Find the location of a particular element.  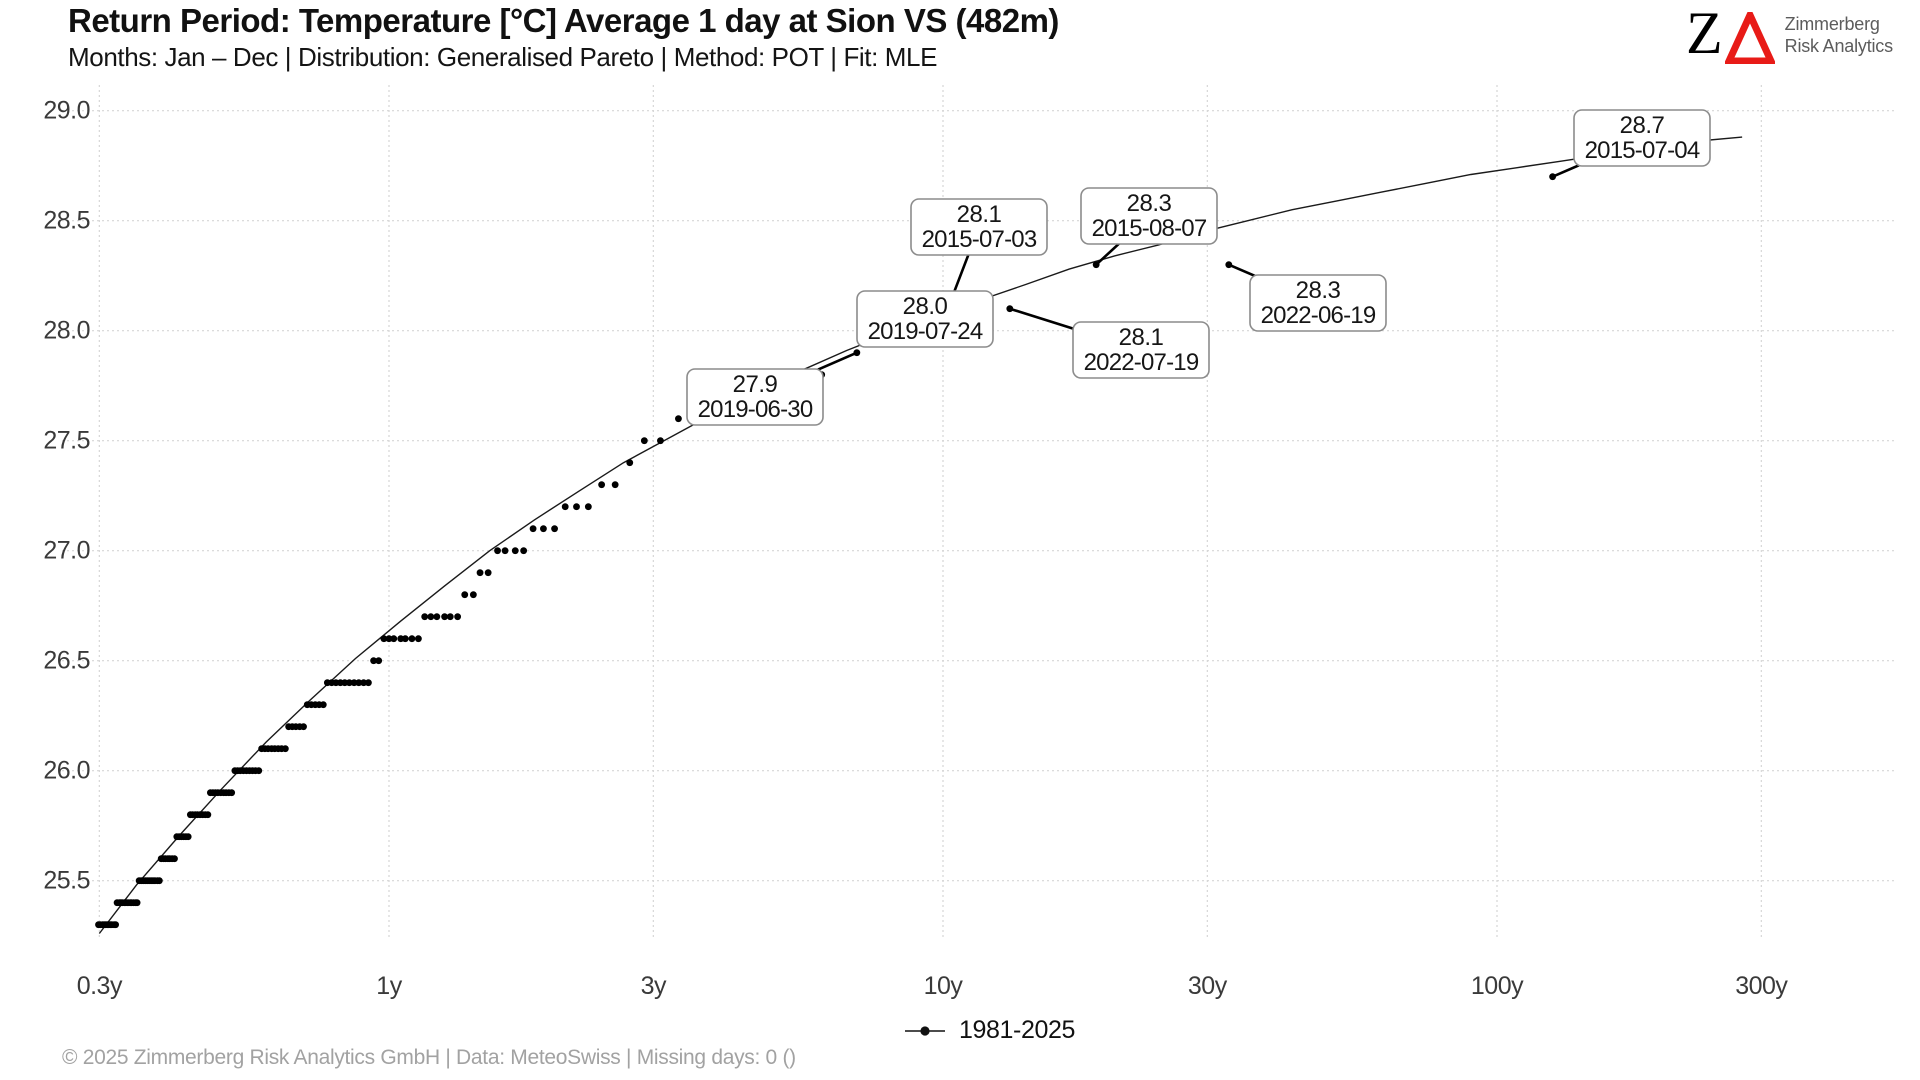

annotation-value: 28.7 is located at coordinates (1642, 125).